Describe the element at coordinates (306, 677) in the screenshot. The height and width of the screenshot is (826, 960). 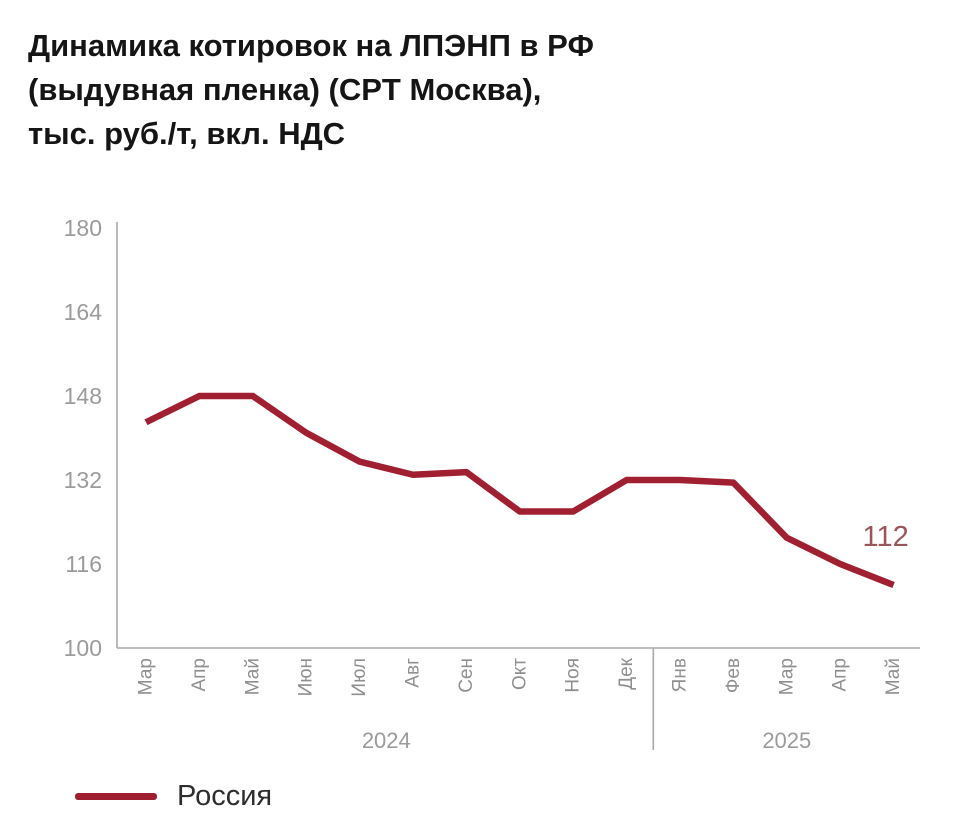
I see `x-month-label: Июн` at that location.